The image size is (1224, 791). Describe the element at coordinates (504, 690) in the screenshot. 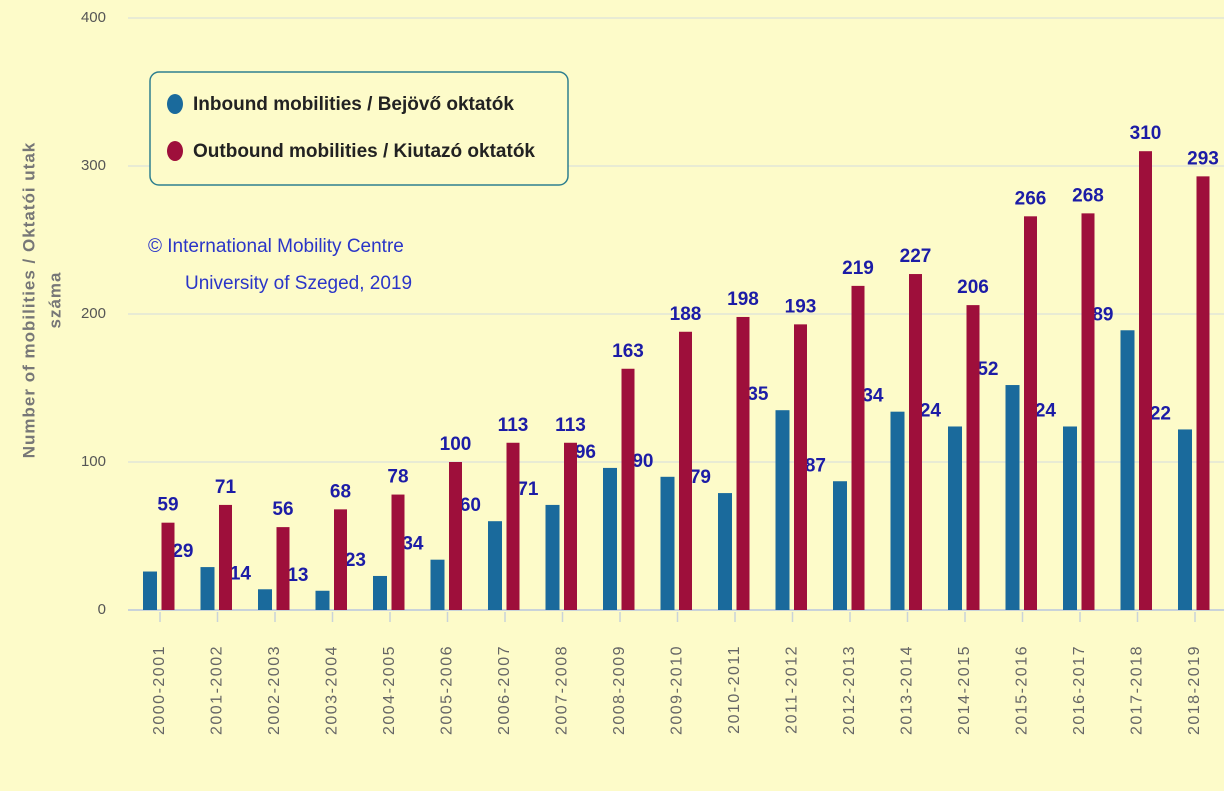

I see `x-tick-label: 2006-2007` at that location.